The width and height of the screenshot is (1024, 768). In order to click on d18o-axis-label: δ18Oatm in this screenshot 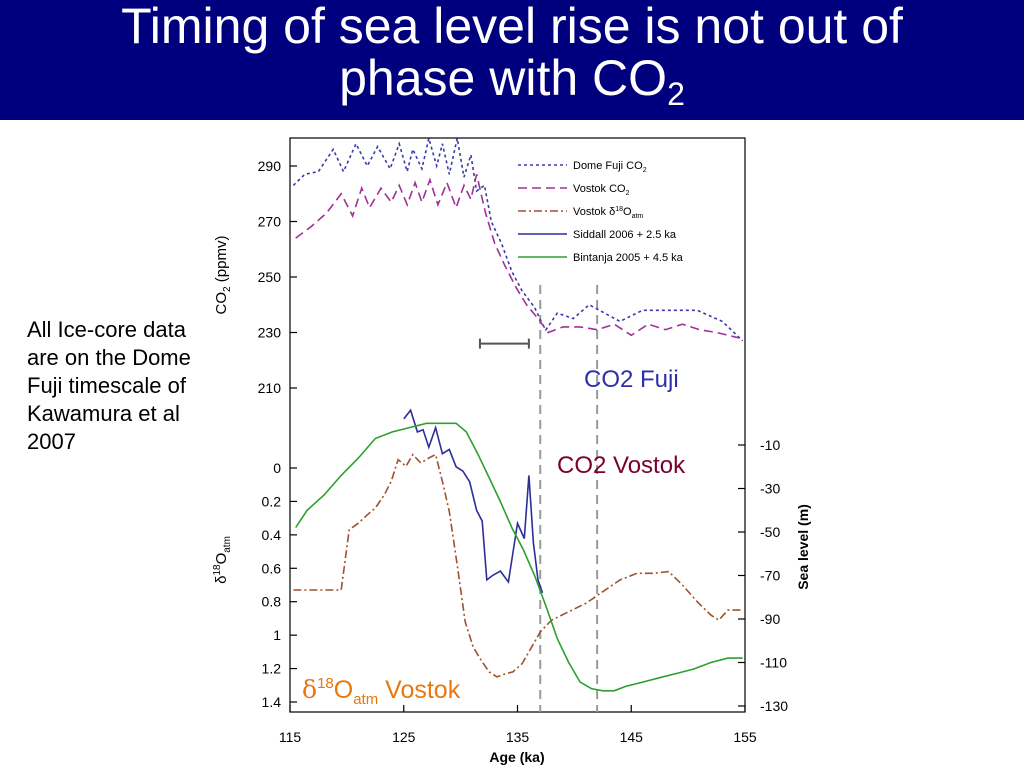, I will do `click(222, 560)`.